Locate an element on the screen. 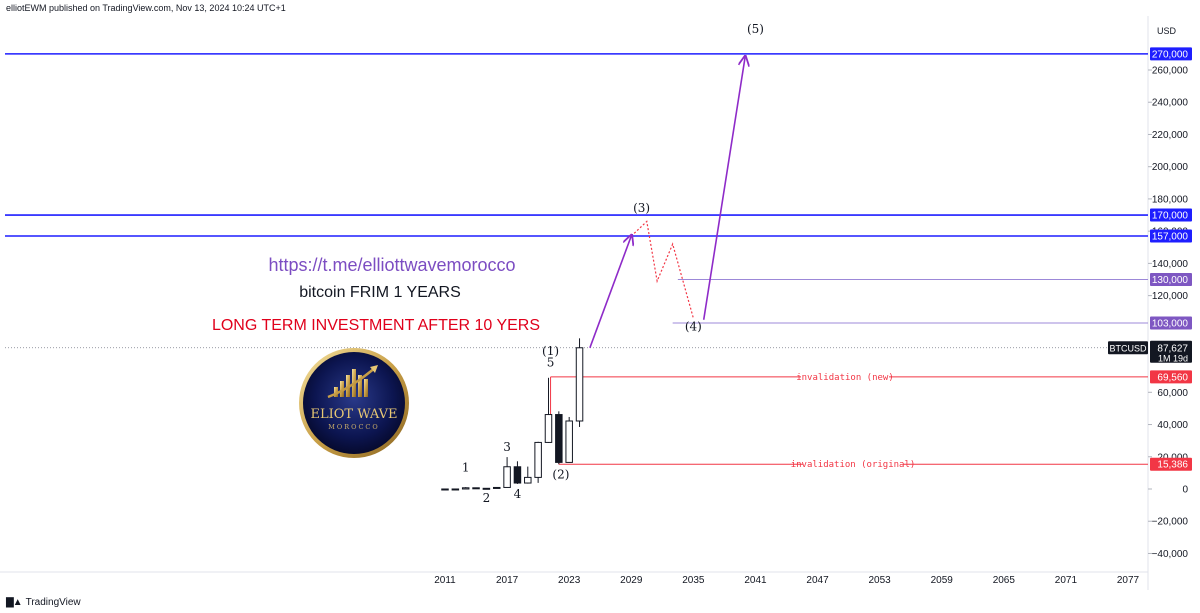  y-tick-label: 180,000 is located at coordinates (1170, 199).